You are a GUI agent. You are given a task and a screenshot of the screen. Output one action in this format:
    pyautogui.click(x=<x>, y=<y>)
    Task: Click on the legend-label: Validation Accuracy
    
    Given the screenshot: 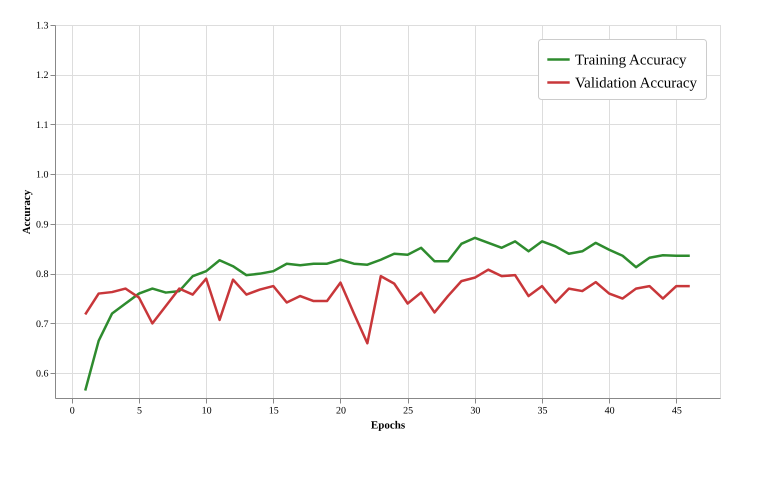 What is the action you would take?
    pyautogui.click(x=636, y=84)
    